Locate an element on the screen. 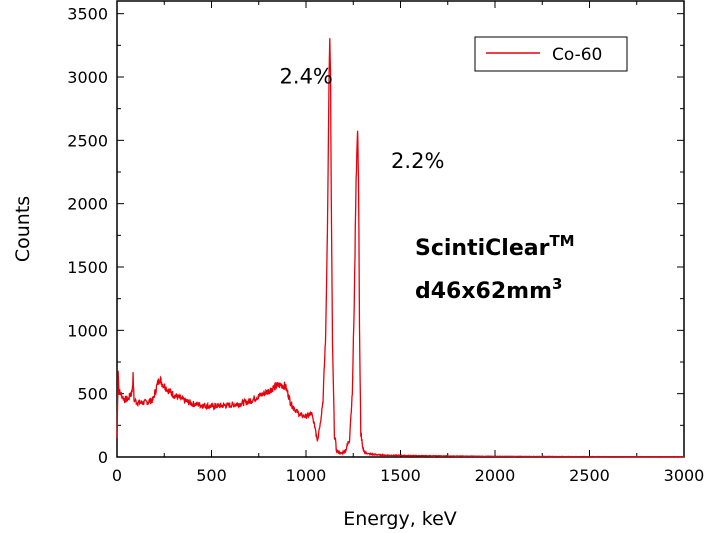  legend-box is located at coordinates (551, 54).